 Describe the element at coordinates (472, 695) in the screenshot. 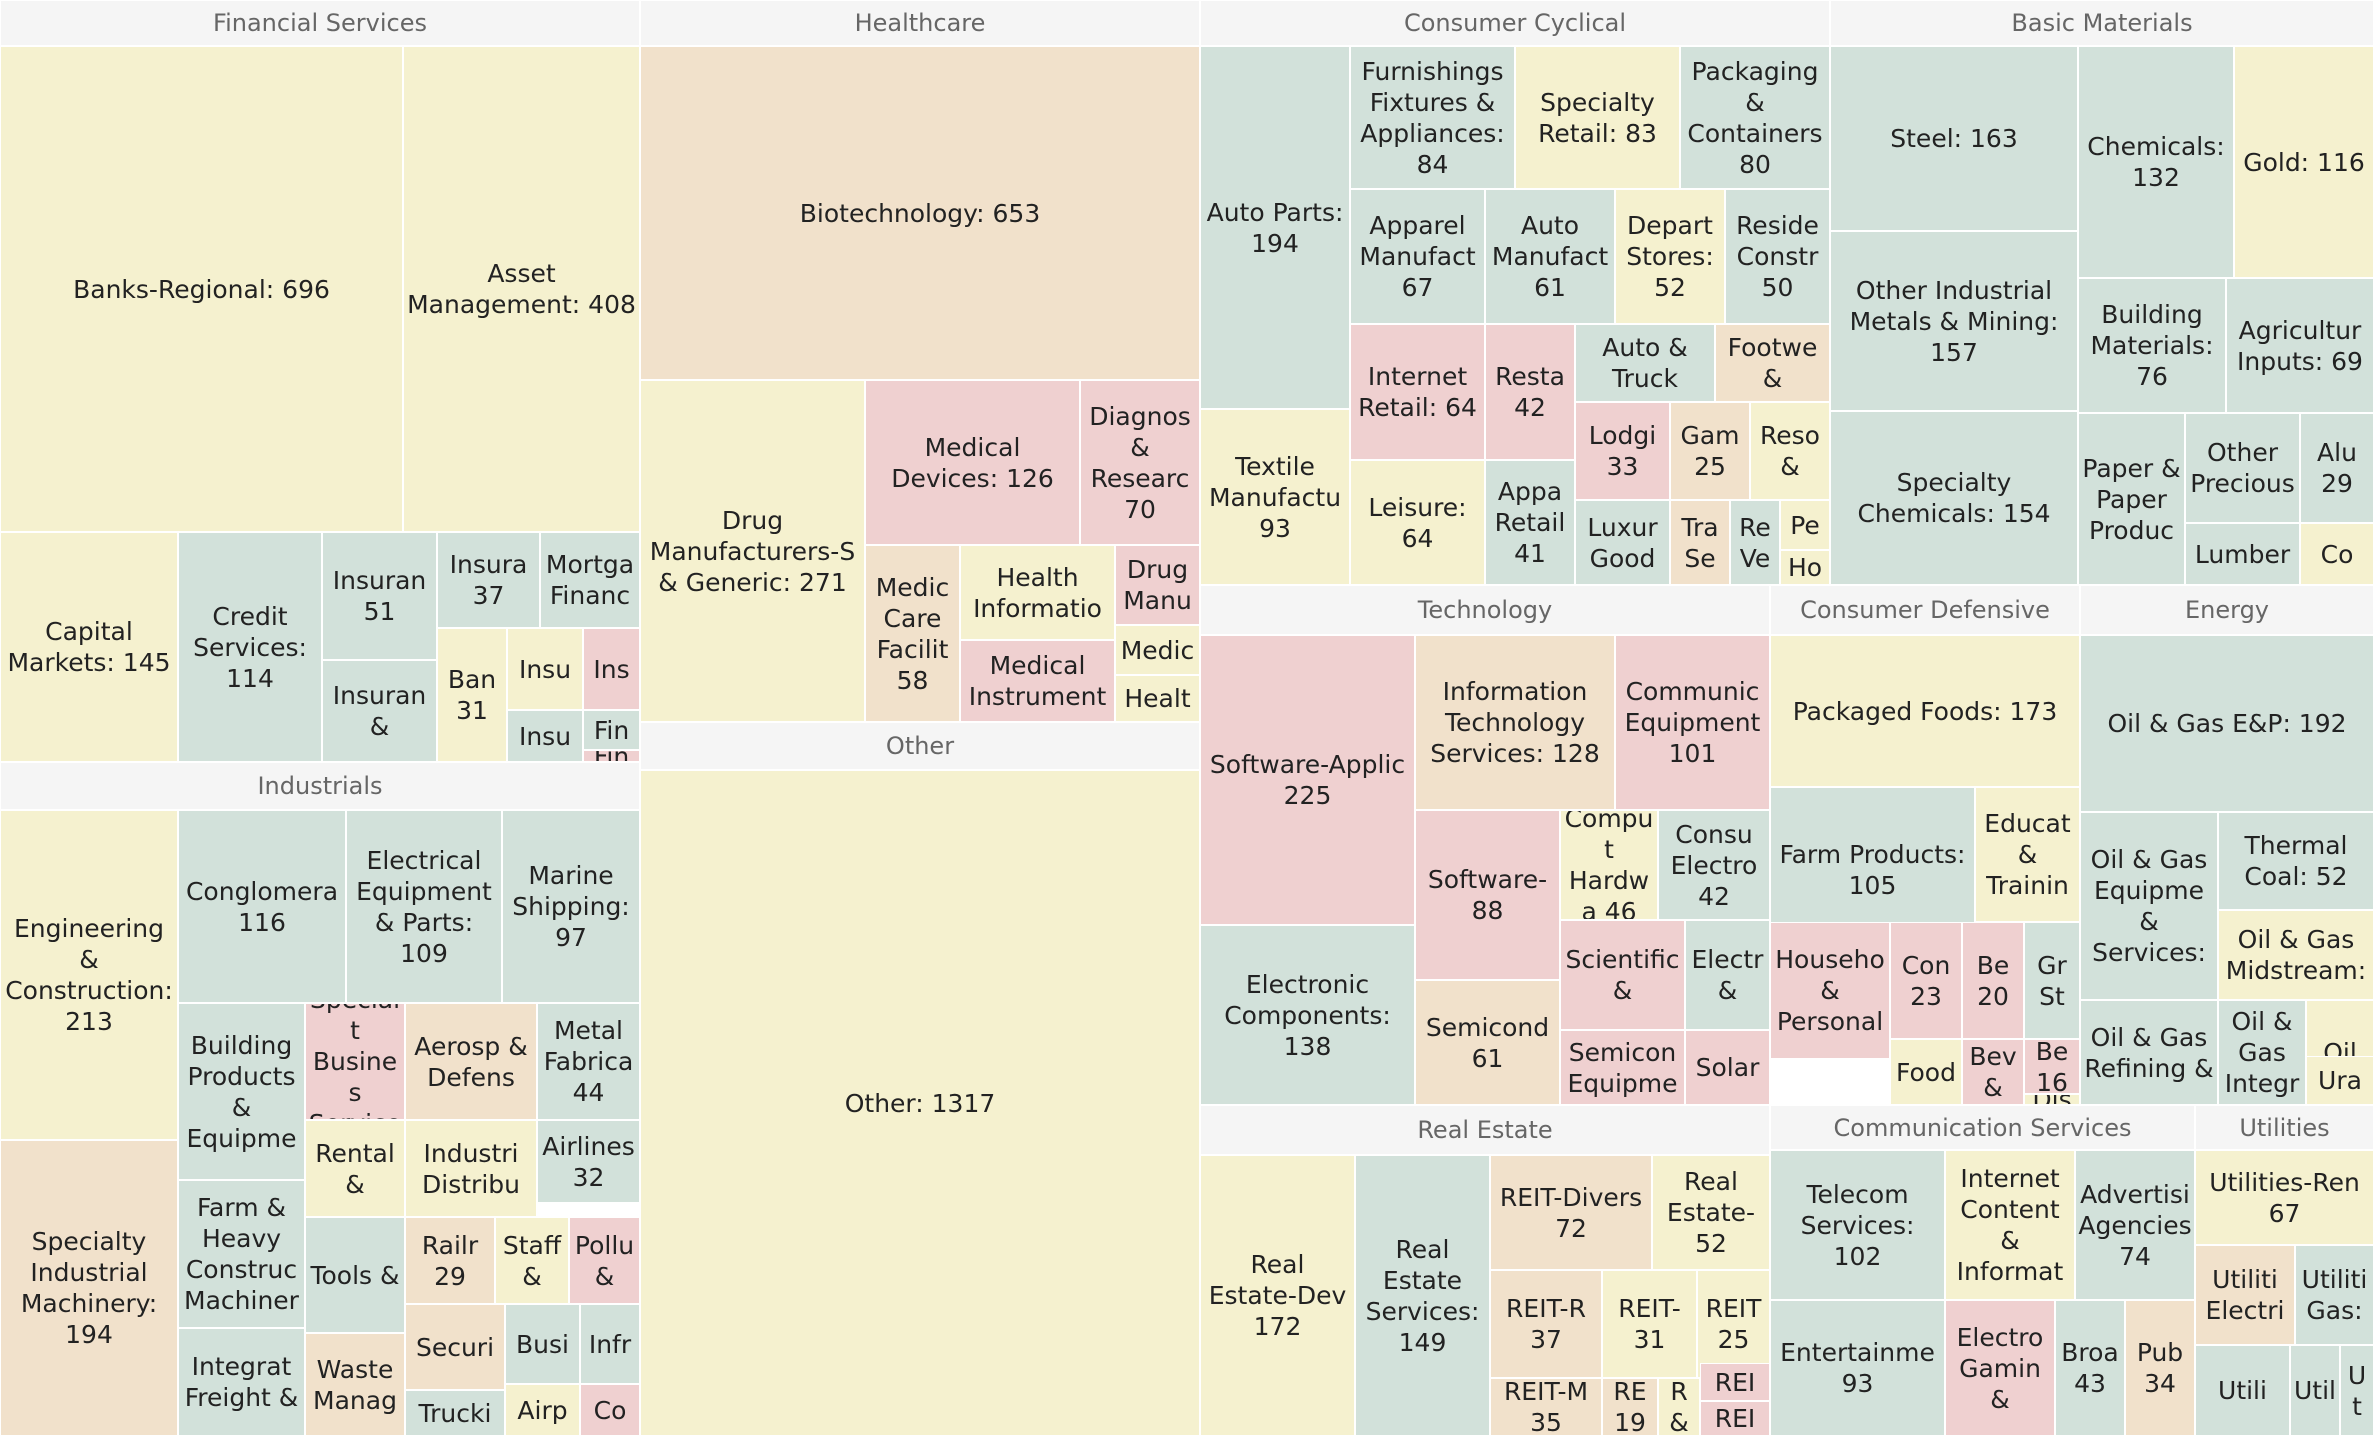

I see `industry-tile: Ban 31` at that location.